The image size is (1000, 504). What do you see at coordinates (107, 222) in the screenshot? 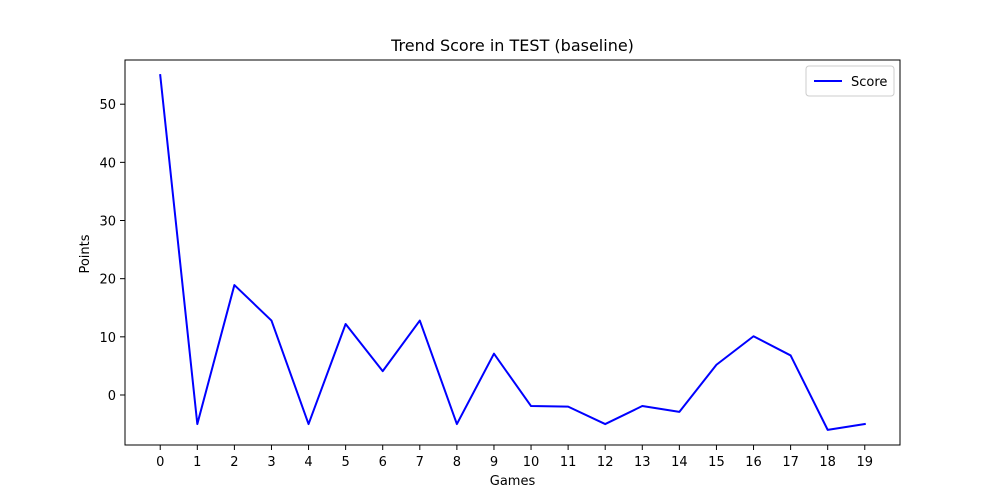
I see `y-tick-label: 30` at bounding box center [107, 222].